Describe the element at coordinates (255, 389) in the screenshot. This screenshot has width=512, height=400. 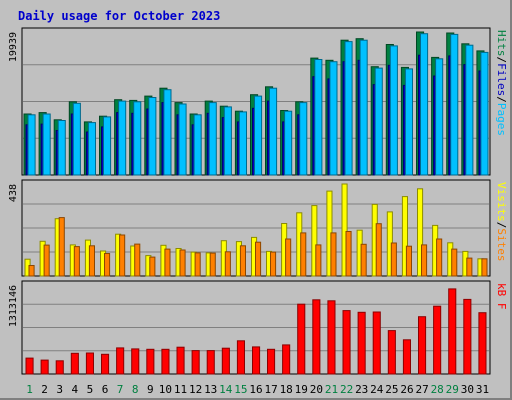
I see `day-label: 16` at that location.